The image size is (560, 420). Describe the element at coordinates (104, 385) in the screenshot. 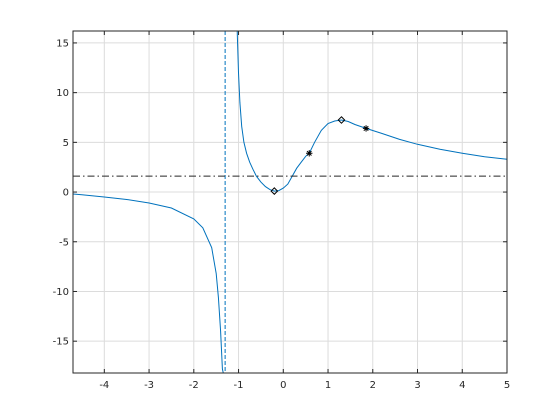

I see `x-tick-label: -4` at that location.